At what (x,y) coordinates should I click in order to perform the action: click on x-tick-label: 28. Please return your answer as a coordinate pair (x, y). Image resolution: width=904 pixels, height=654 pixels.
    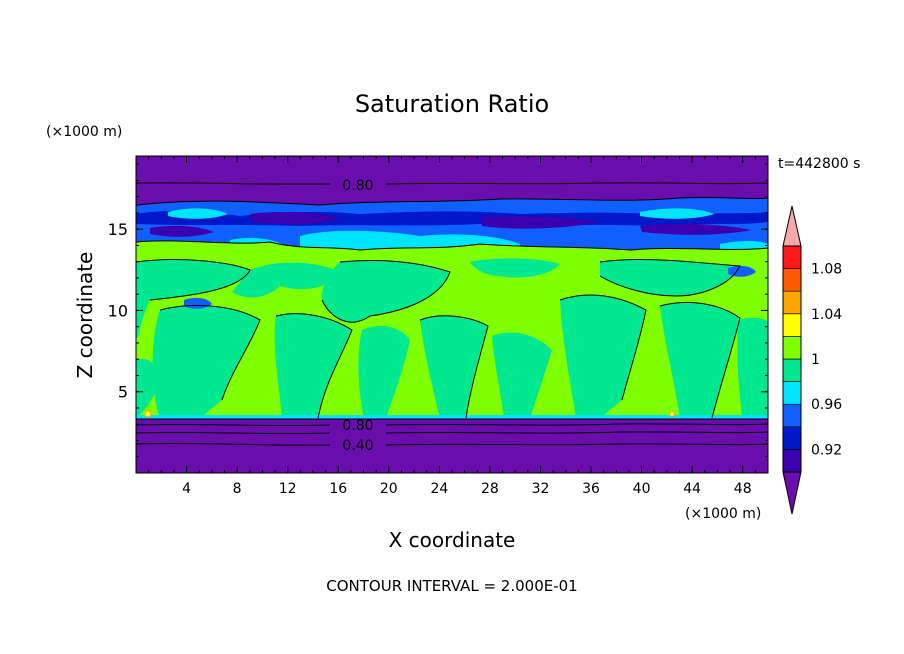
    Looking at the image, I should click on (490, 489).